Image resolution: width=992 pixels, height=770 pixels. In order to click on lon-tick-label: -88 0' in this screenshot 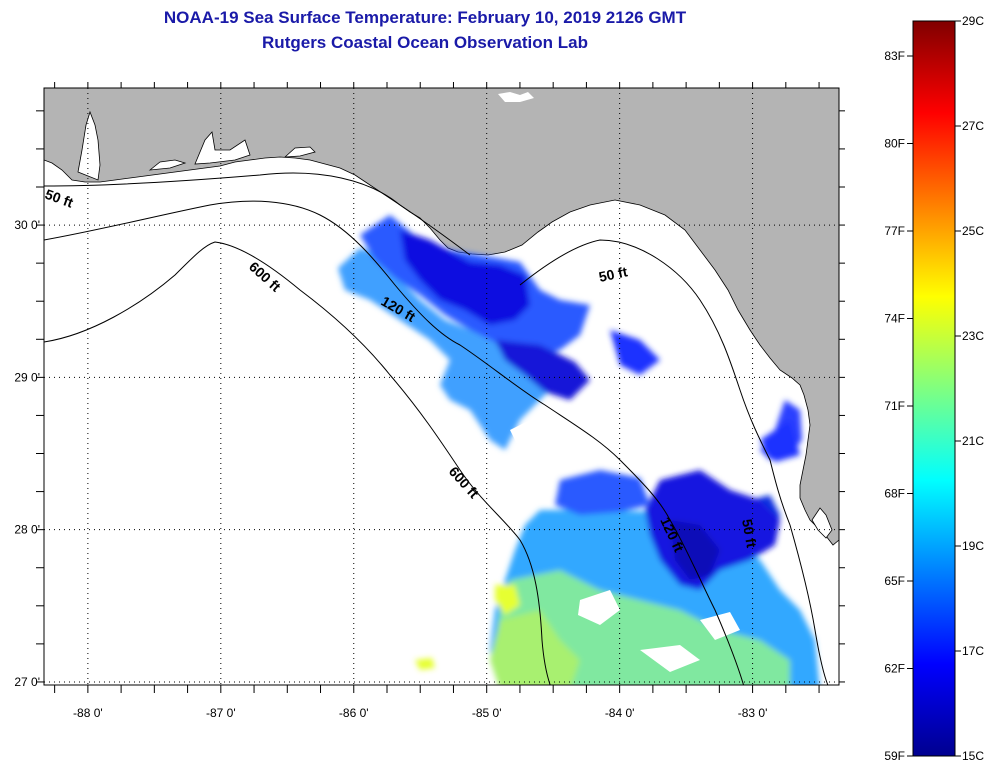, I will do `click(88, 713)`.